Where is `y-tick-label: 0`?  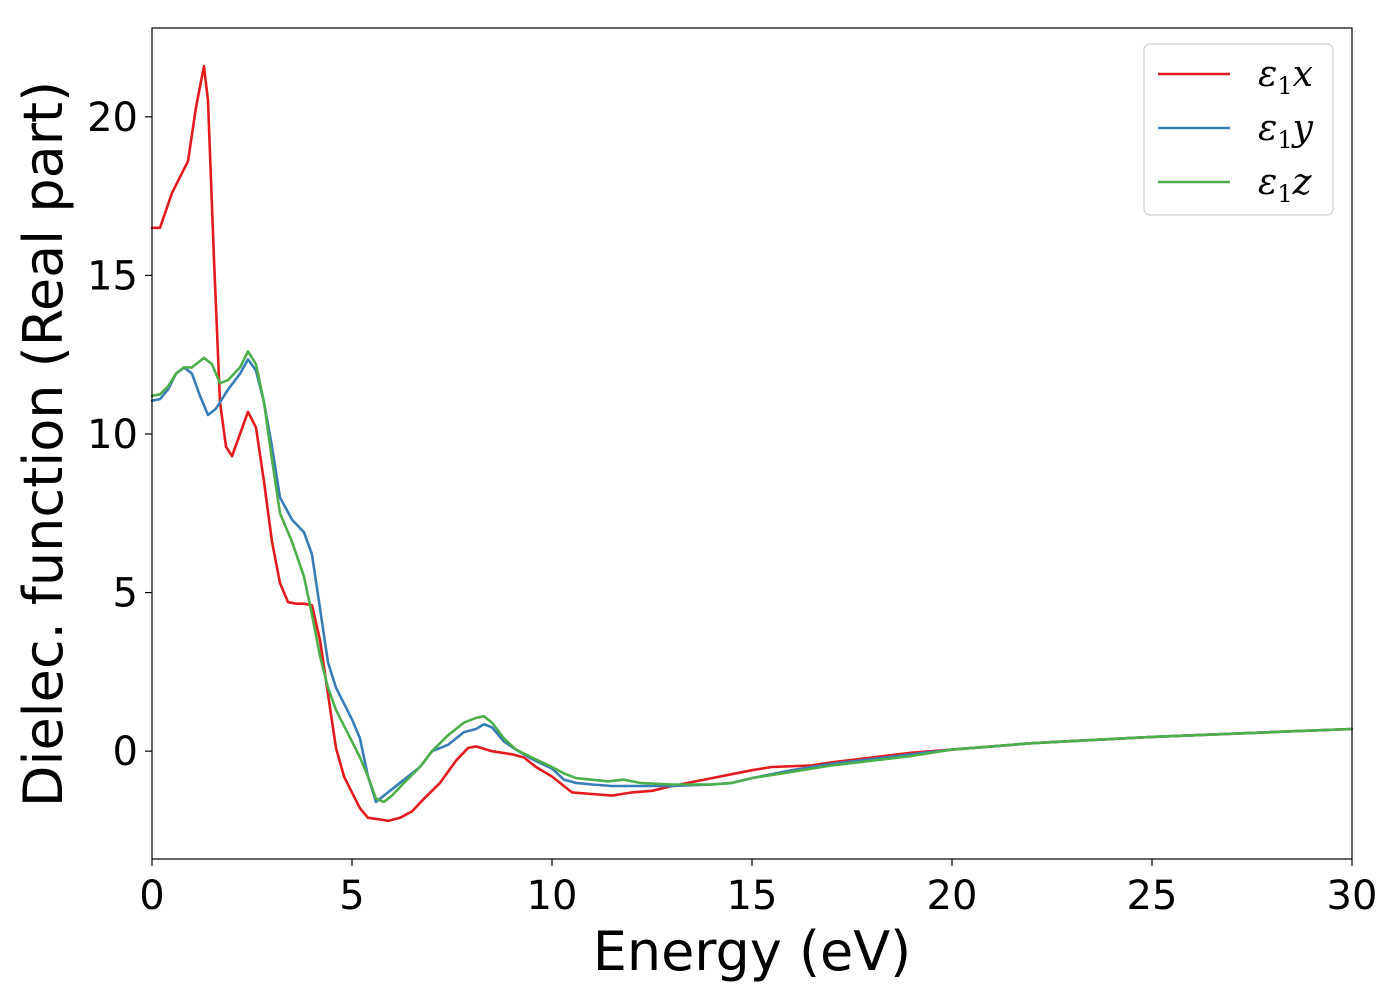
y-tick-label: 0 is located at coordinates (125, 752).